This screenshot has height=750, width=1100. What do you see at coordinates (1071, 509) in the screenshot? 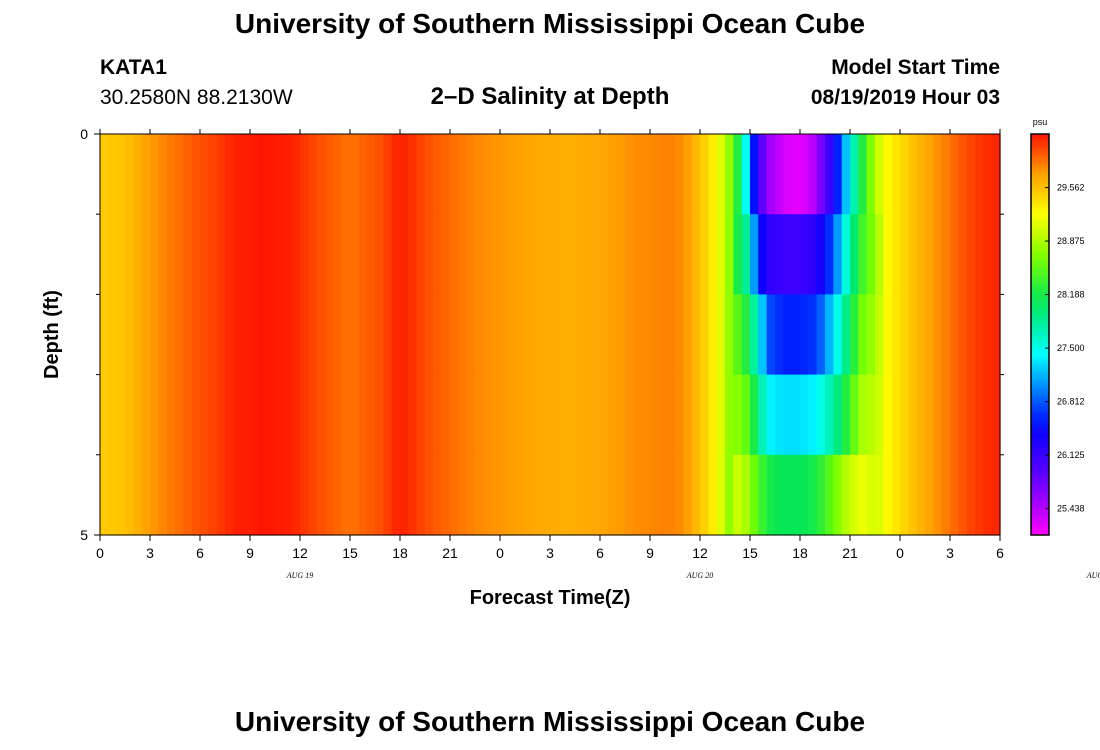
I see `colorbar-tick-label: 25.438` at bounding box center [1071, 509].